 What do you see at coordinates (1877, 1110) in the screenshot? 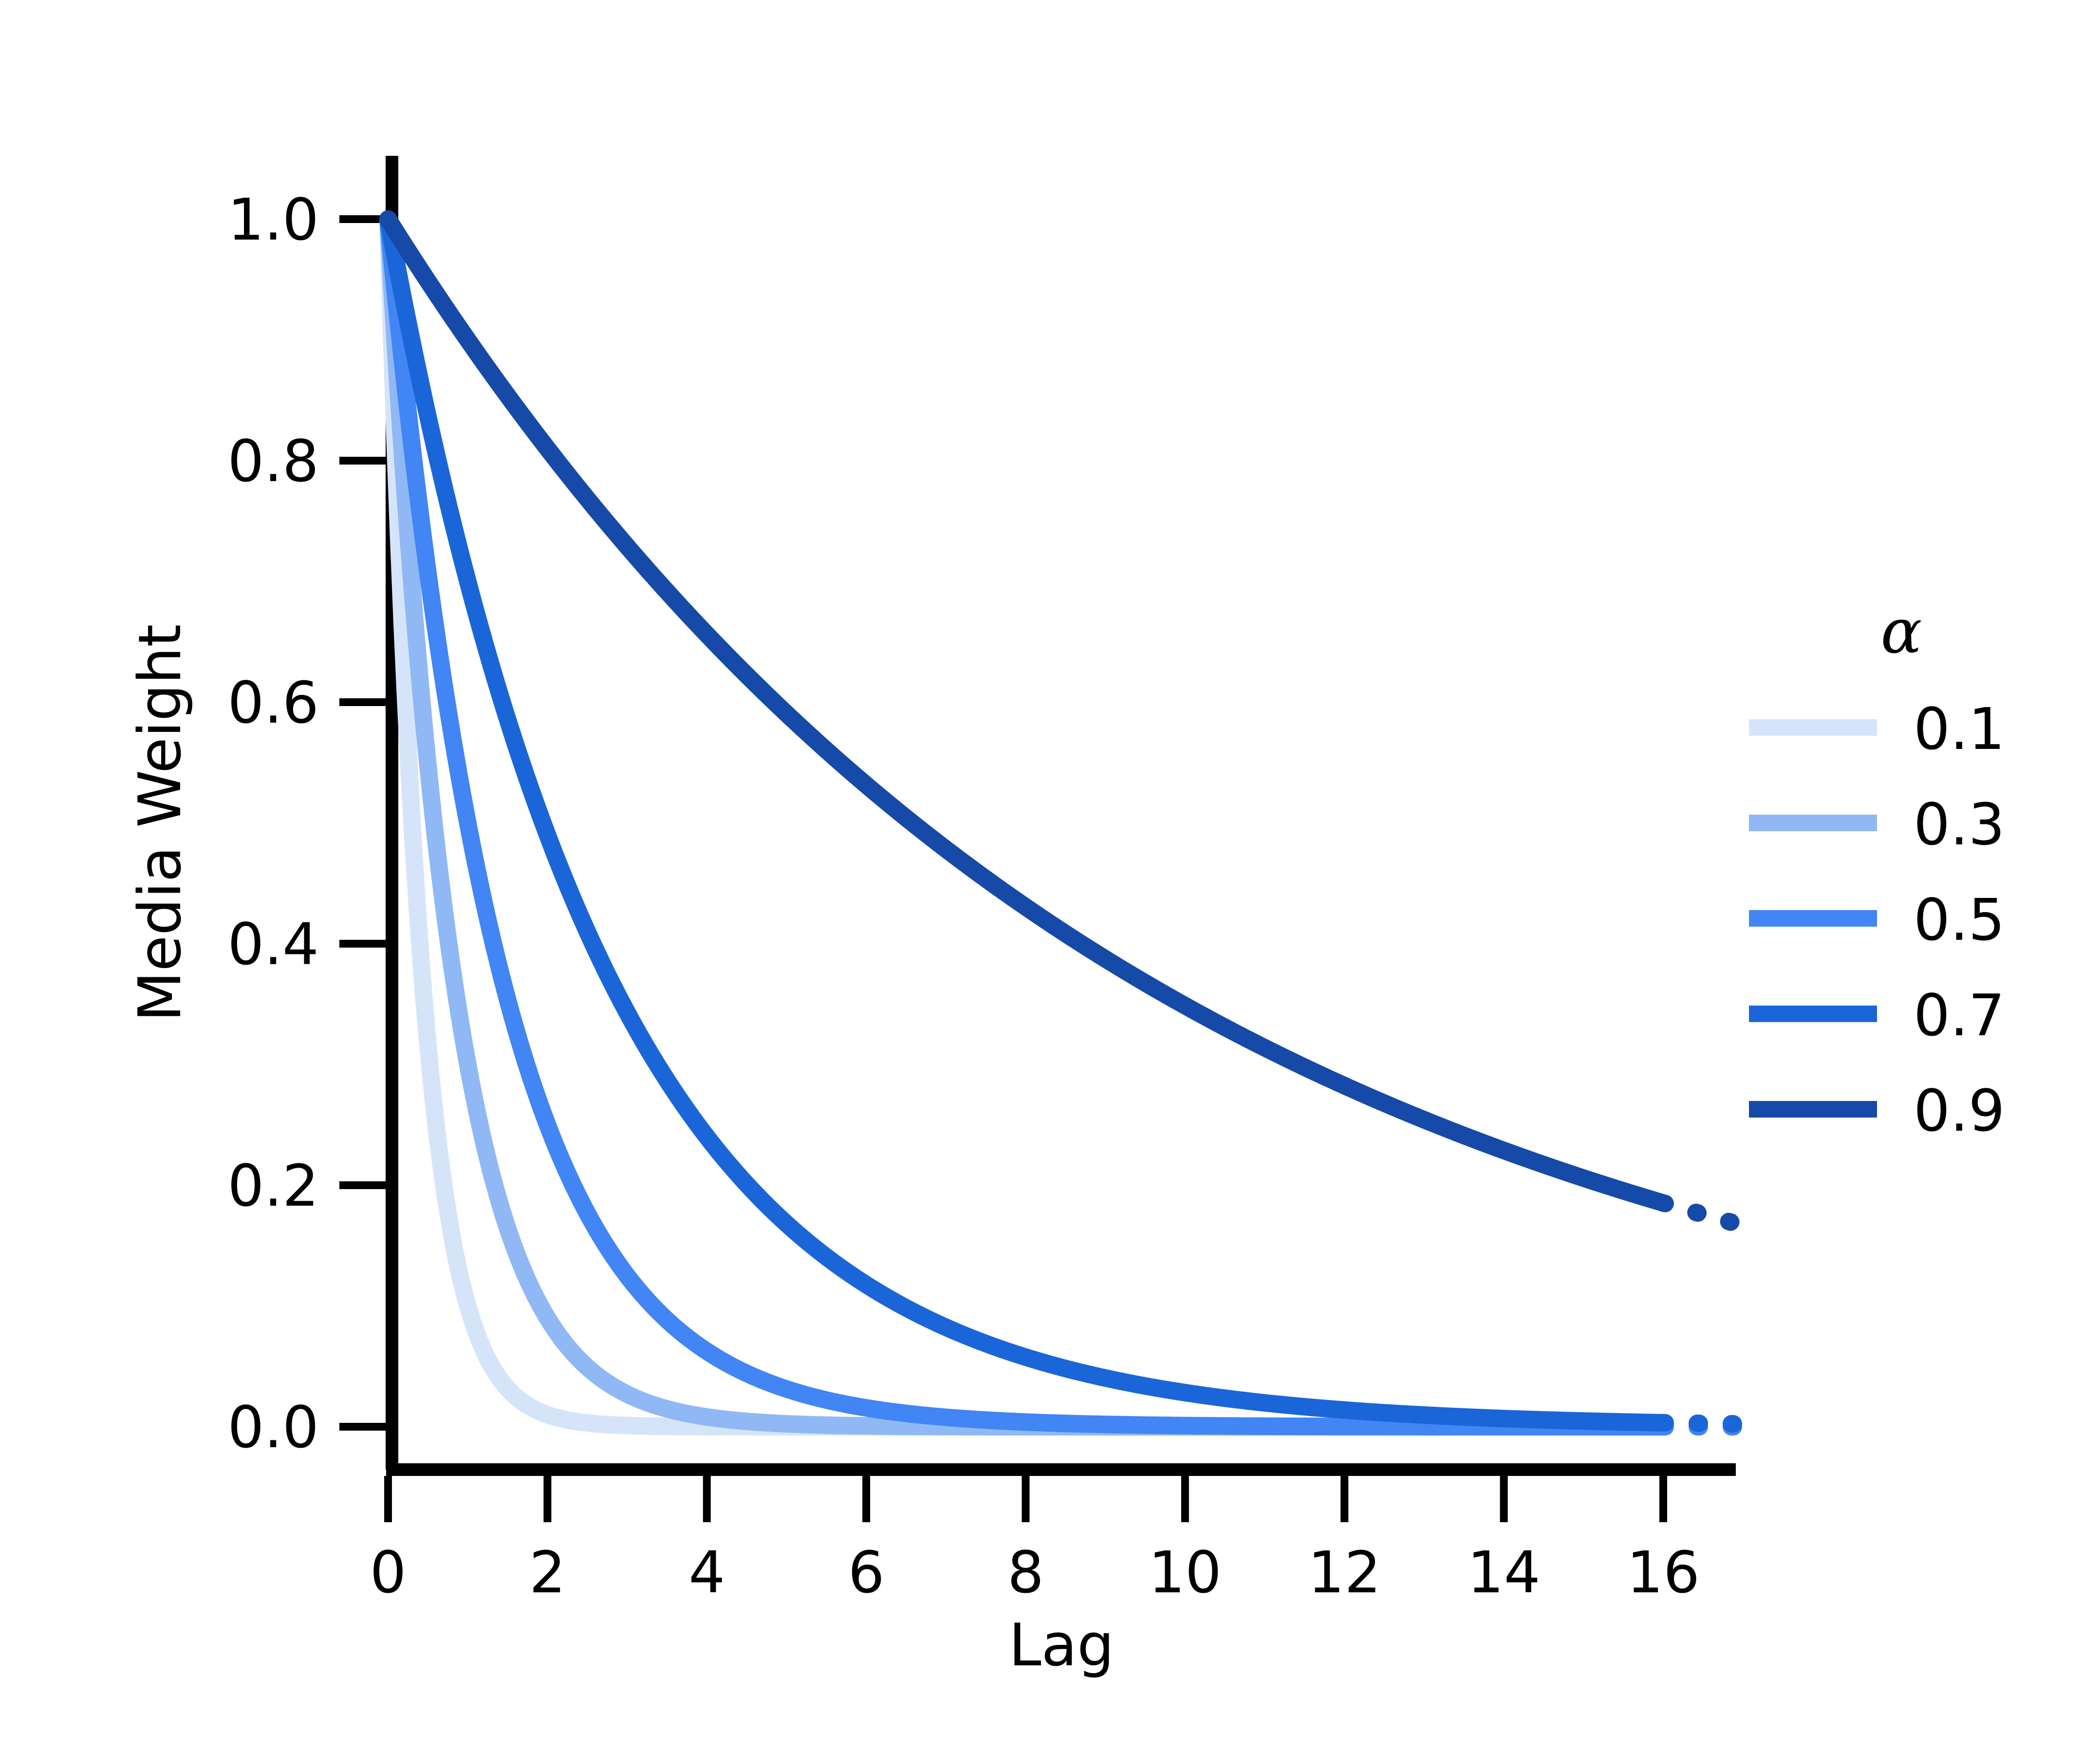
I see `legend-item-0.9: 0.9` at bounding box center [1877, 1110].